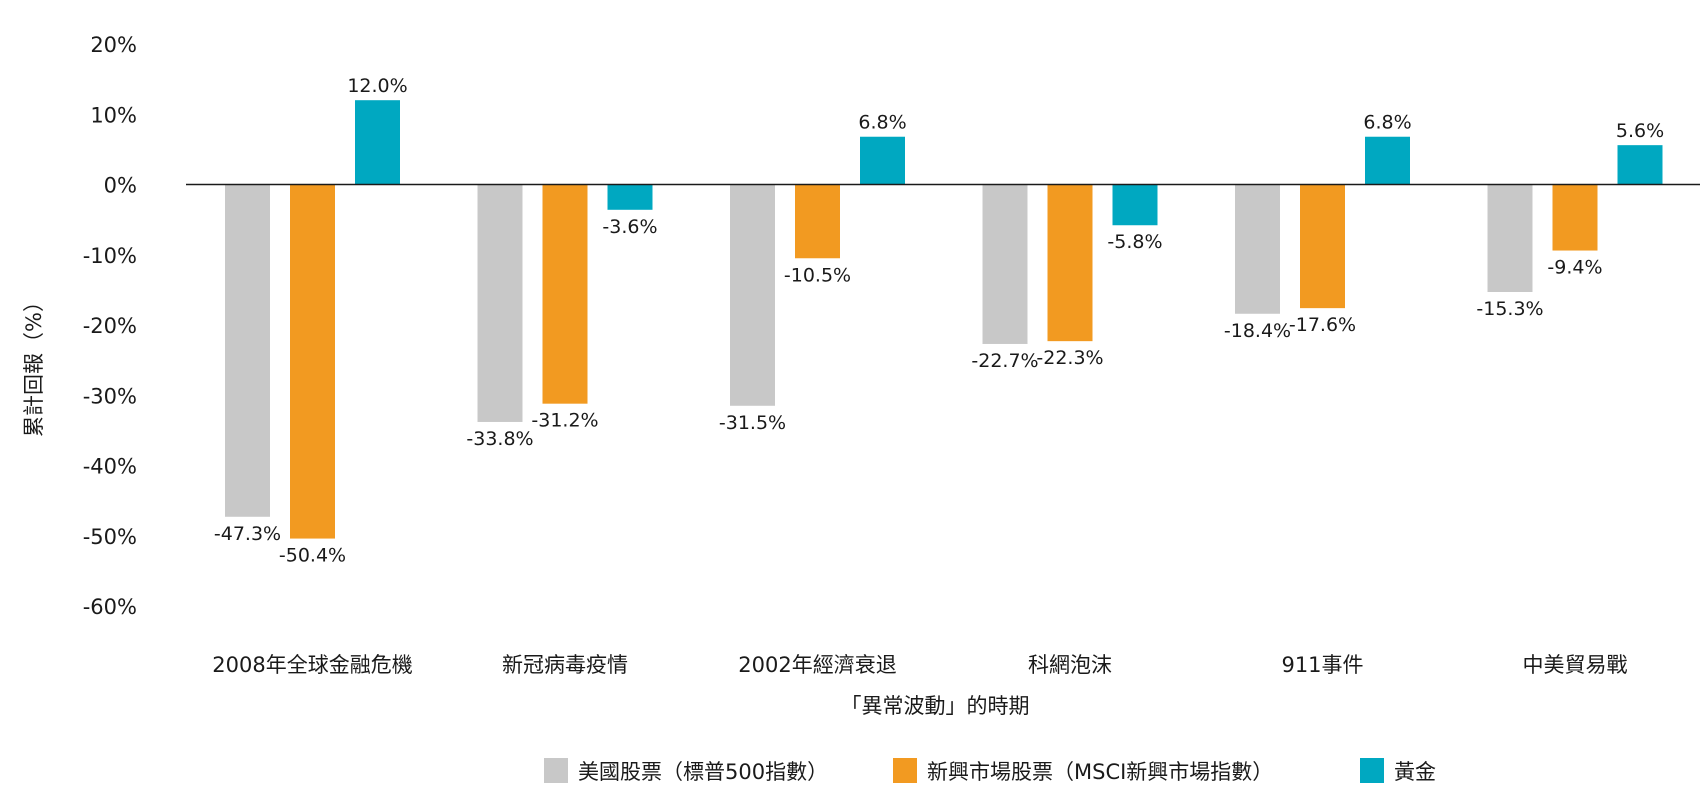 The height and width of the screenshot is (802, 1702). What do you see at coordinates (703, 772) in the screenshot?
I see `legend-label: 美國股票（標普500指數）` at bounding box center [703, 772].